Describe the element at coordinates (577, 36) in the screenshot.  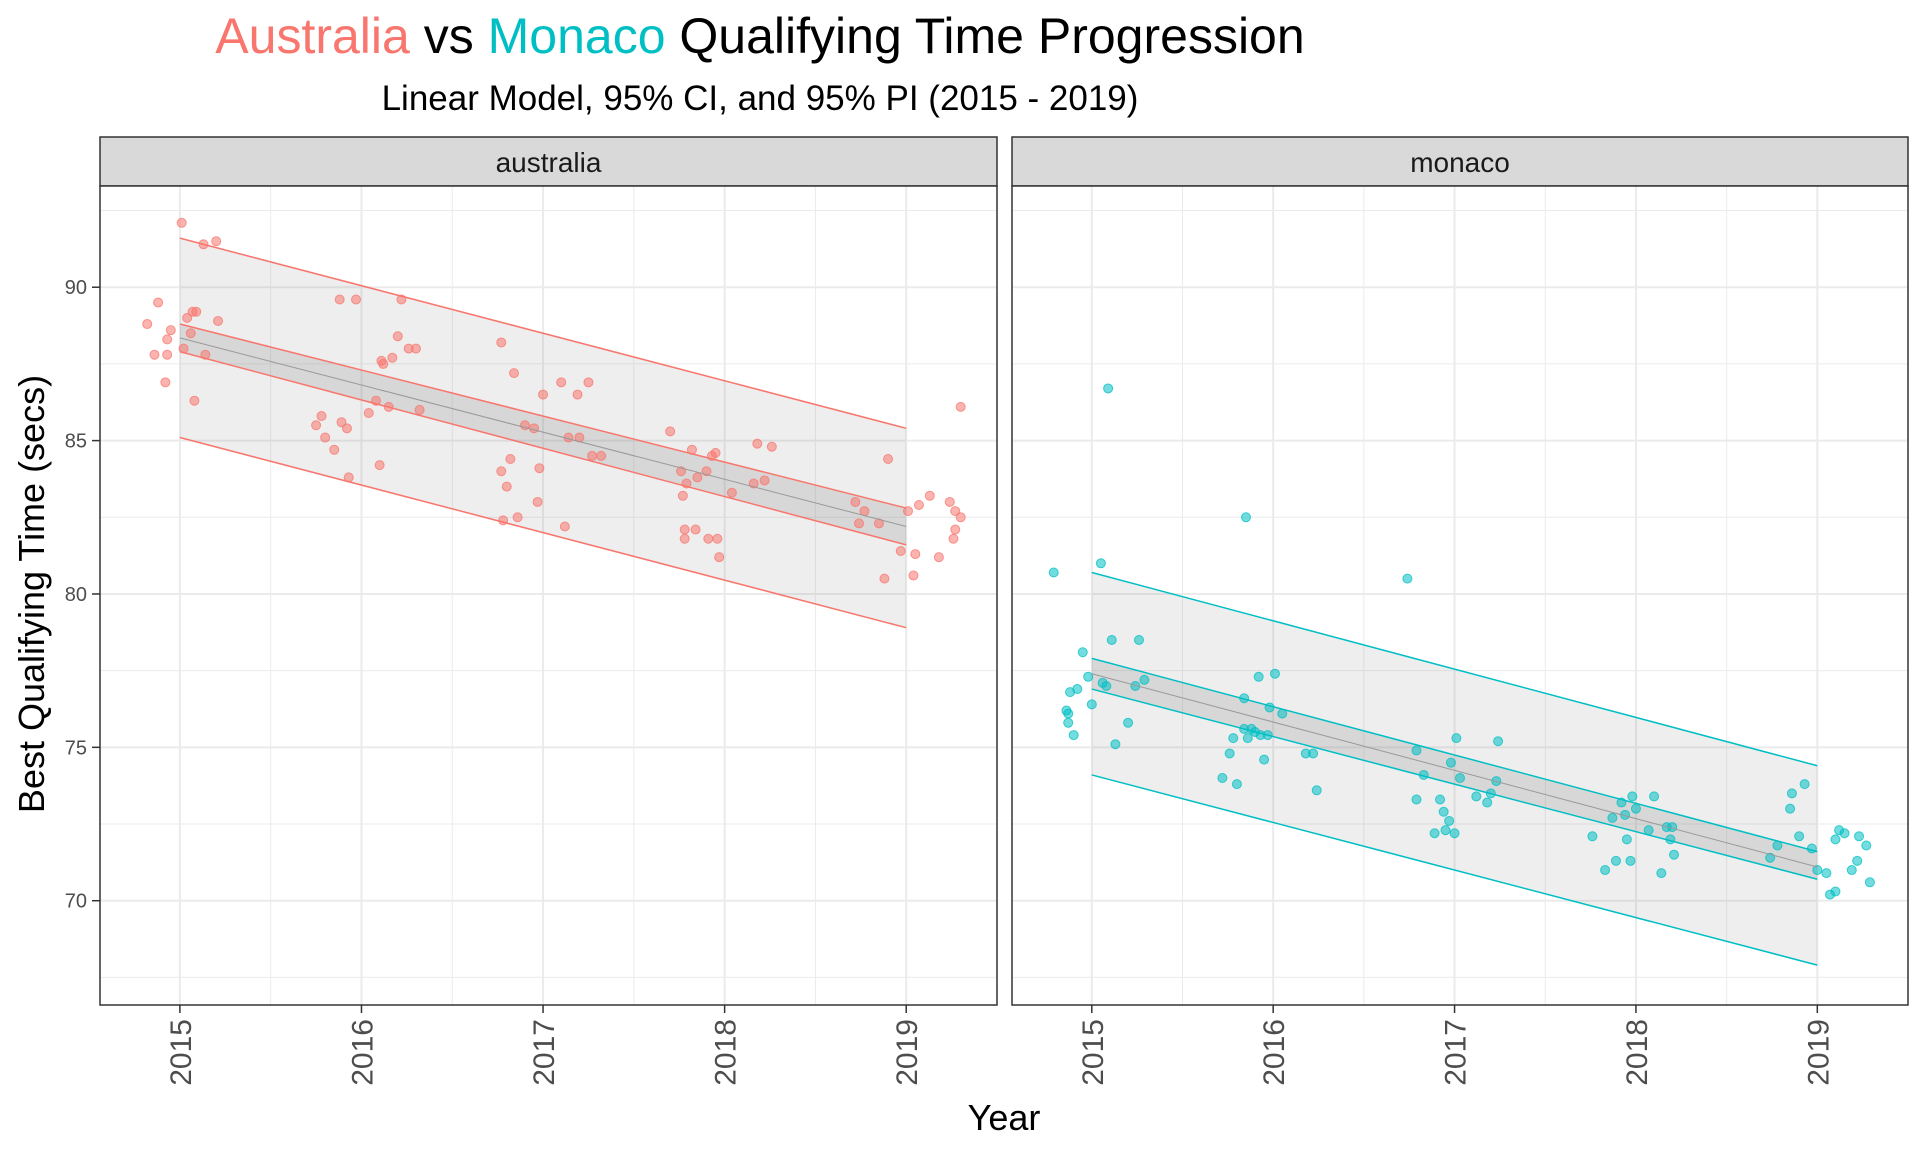
I see `title-monaco: Monaco` at that location.